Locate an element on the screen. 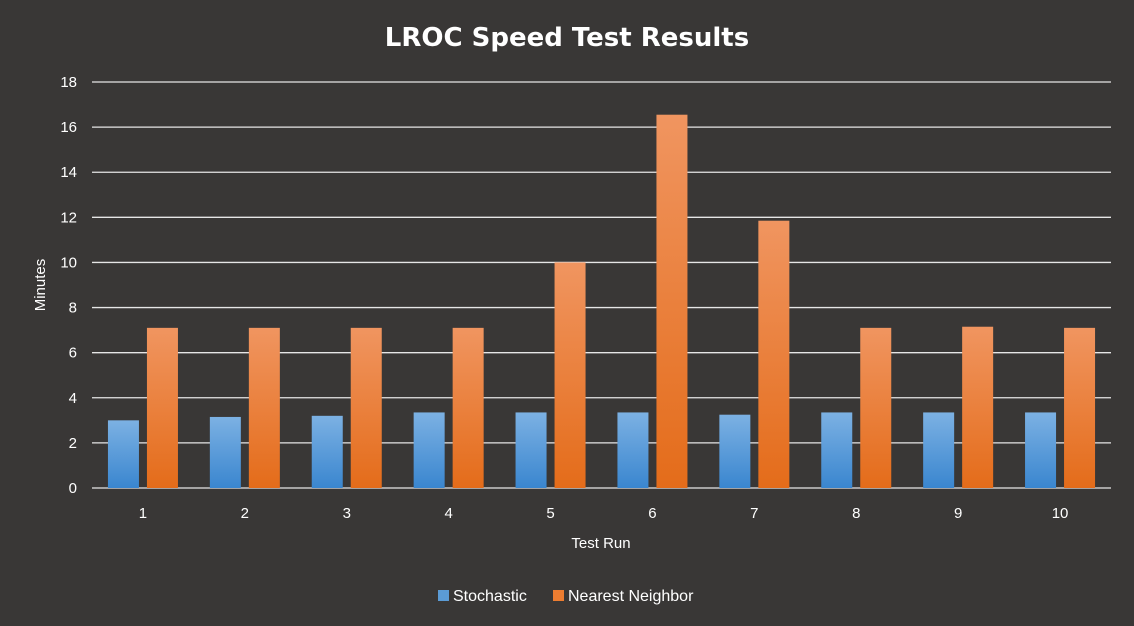  y-tick-label: 18 is located at coordinates (68, 82).